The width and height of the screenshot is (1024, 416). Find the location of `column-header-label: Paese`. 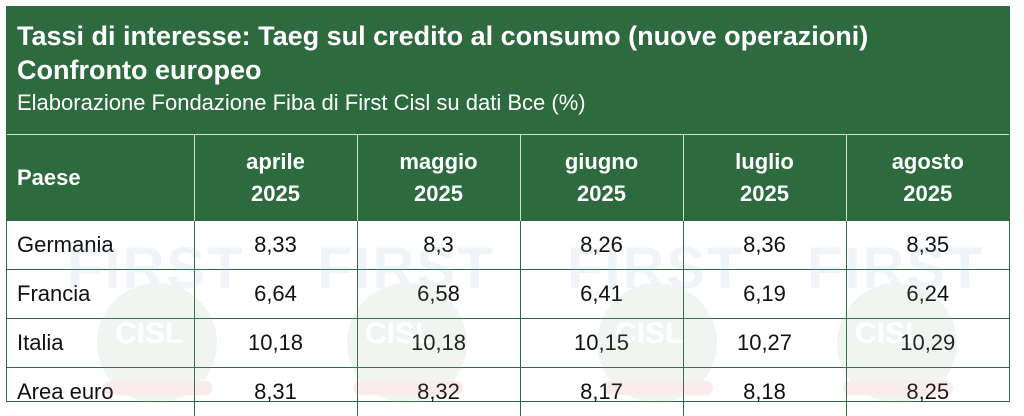

column-header-label: Paese is located at coordinates (49, 177).